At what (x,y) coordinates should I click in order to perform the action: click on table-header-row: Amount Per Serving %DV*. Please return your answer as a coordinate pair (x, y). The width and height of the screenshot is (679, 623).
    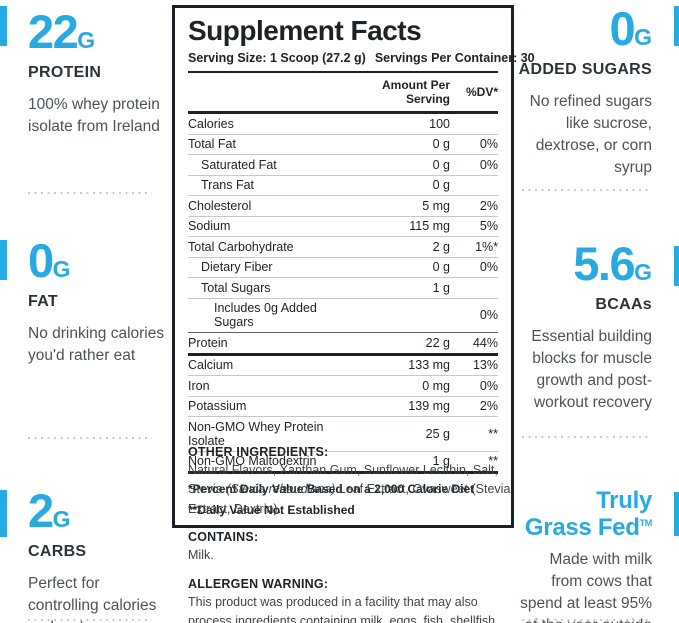
    Looking at the image, I should click on (343, 93).